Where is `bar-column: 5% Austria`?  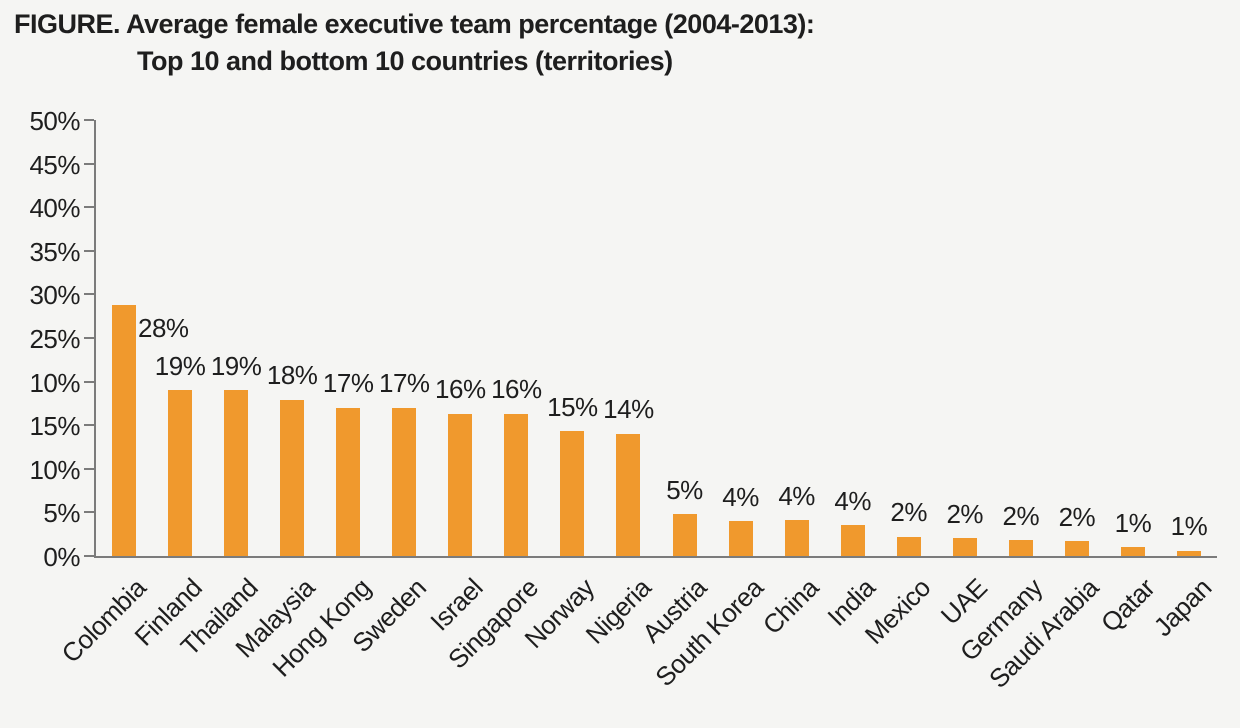
bar-column: 5% Austria is located at coordinates (674, 384).